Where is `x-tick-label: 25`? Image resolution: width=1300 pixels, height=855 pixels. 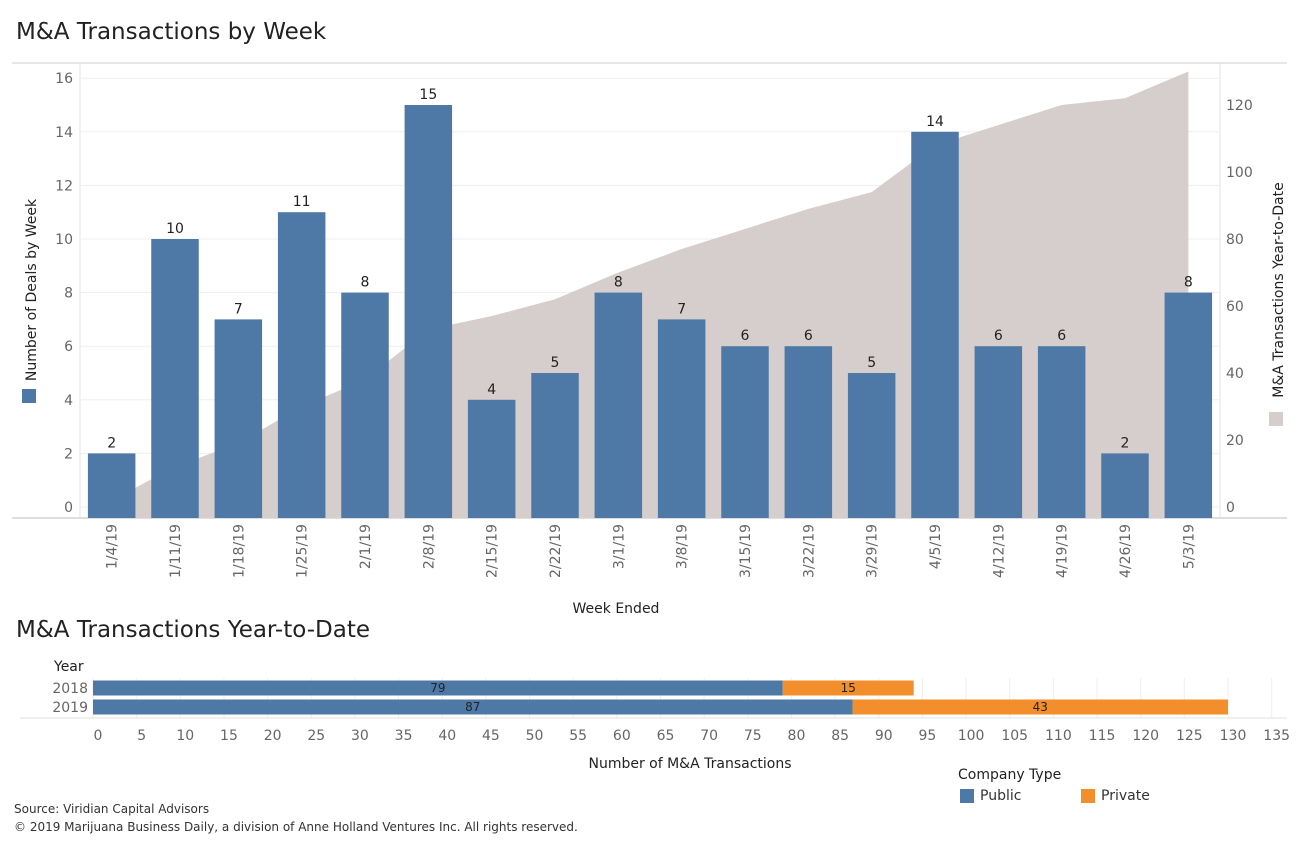
x-tick-label: 25 is located at coordinates (316, 736).